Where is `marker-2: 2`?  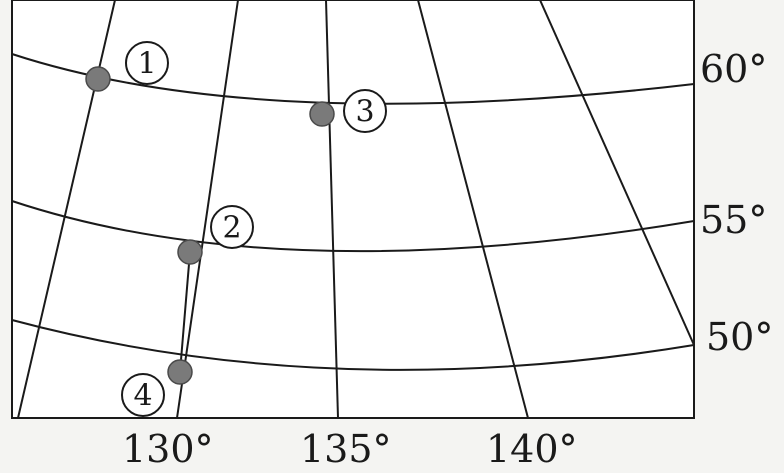 marker-2: 2 is located at coordinates (232, 227).